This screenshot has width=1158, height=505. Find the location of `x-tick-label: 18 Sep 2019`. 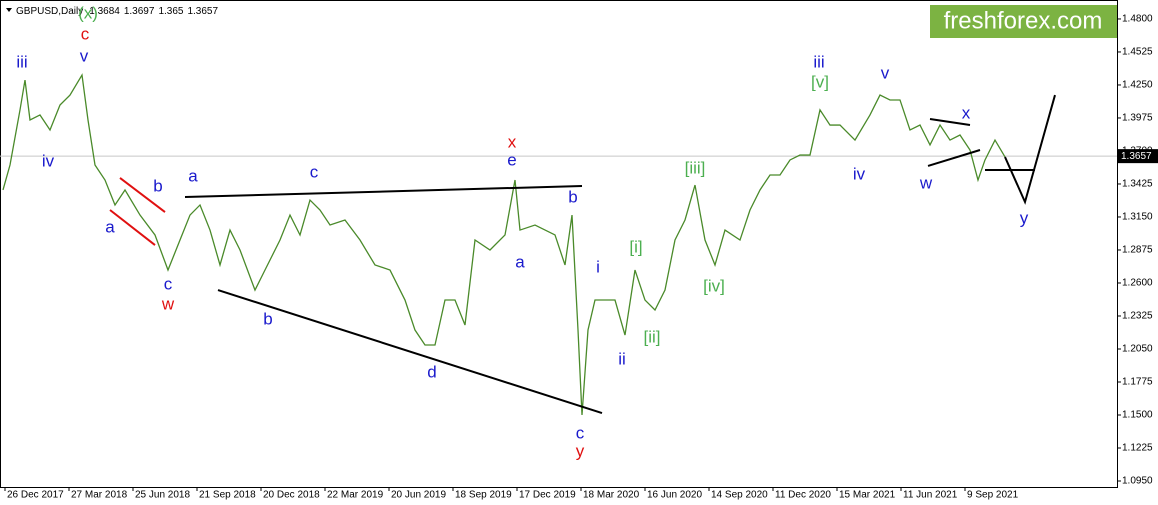

x-tick-label: 18 Sep 2019 is located at coordinates (483, 495).